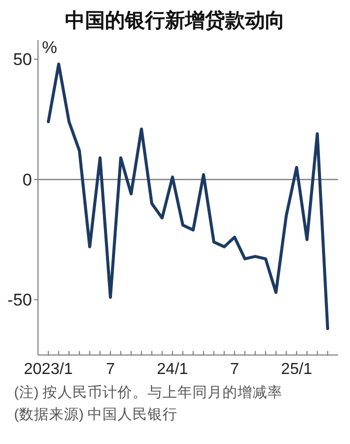  Describe the element at coordinates (27, 180) in the screenshot. I see `y-tick-label: 0` at that location.